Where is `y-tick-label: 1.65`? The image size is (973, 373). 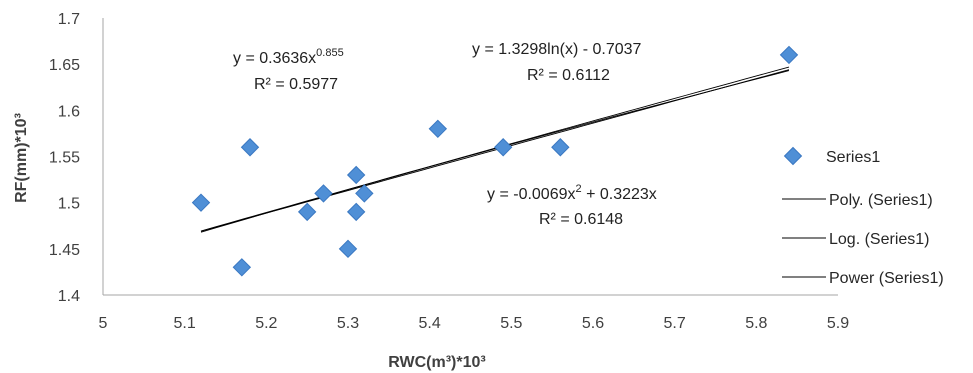 y-tick-label: 1.65 is located at coordinates (64, 65).